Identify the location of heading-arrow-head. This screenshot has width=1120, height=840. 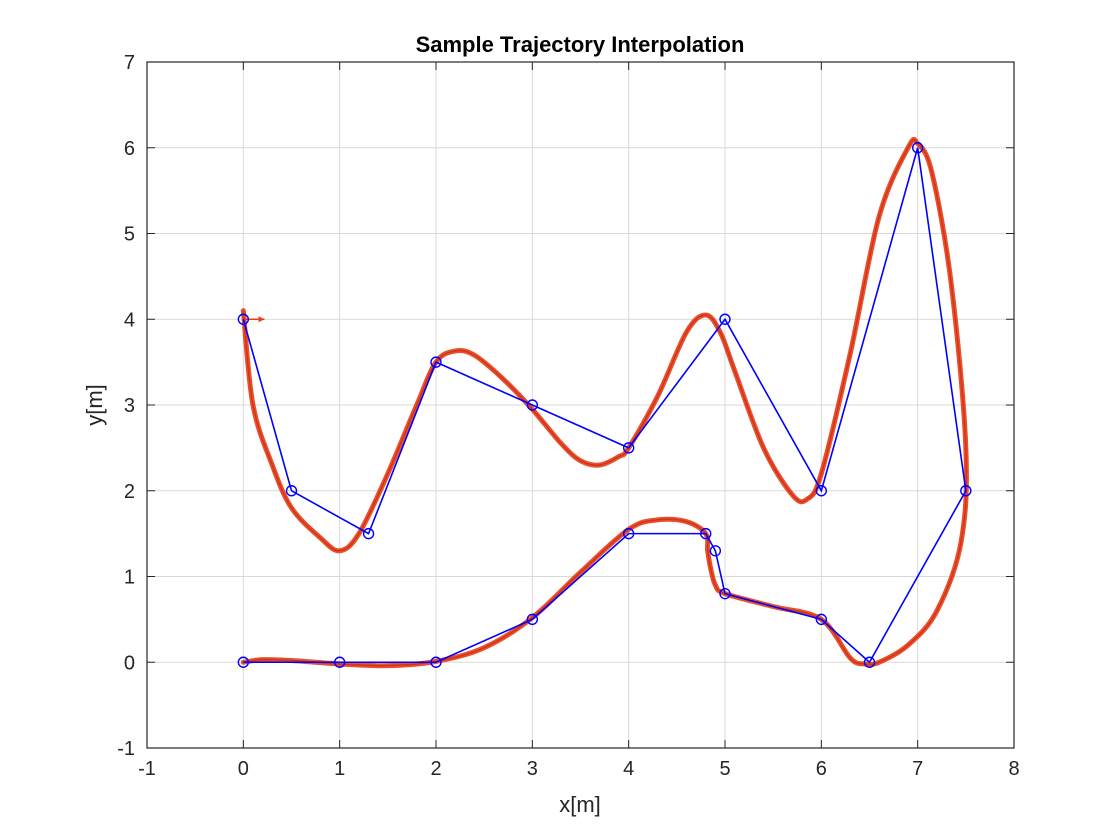
(261, 319).